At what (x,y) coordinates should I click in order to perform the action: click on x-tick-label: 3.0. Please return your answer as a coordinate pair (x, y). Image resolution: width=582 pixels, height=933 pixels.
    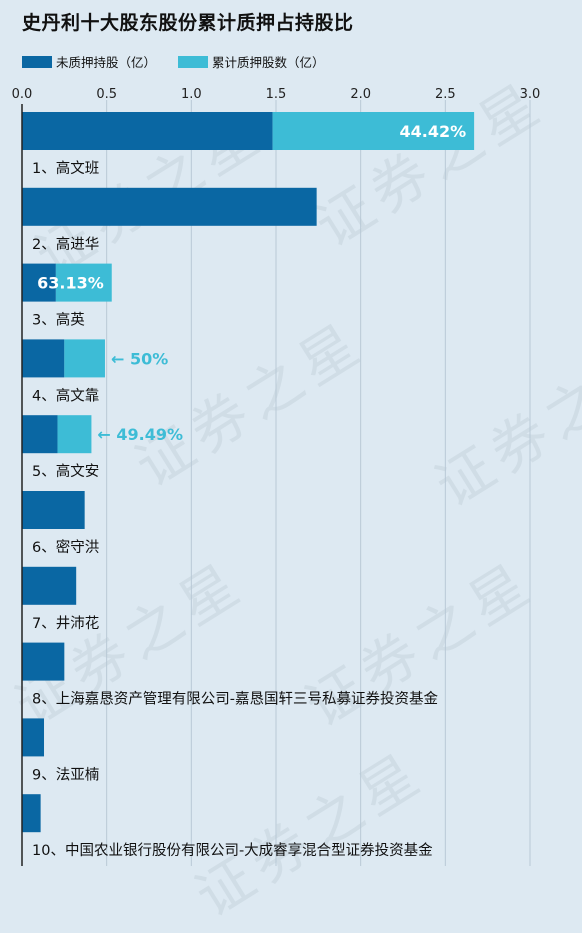
    Looking at the image, I should click on (530, 94).